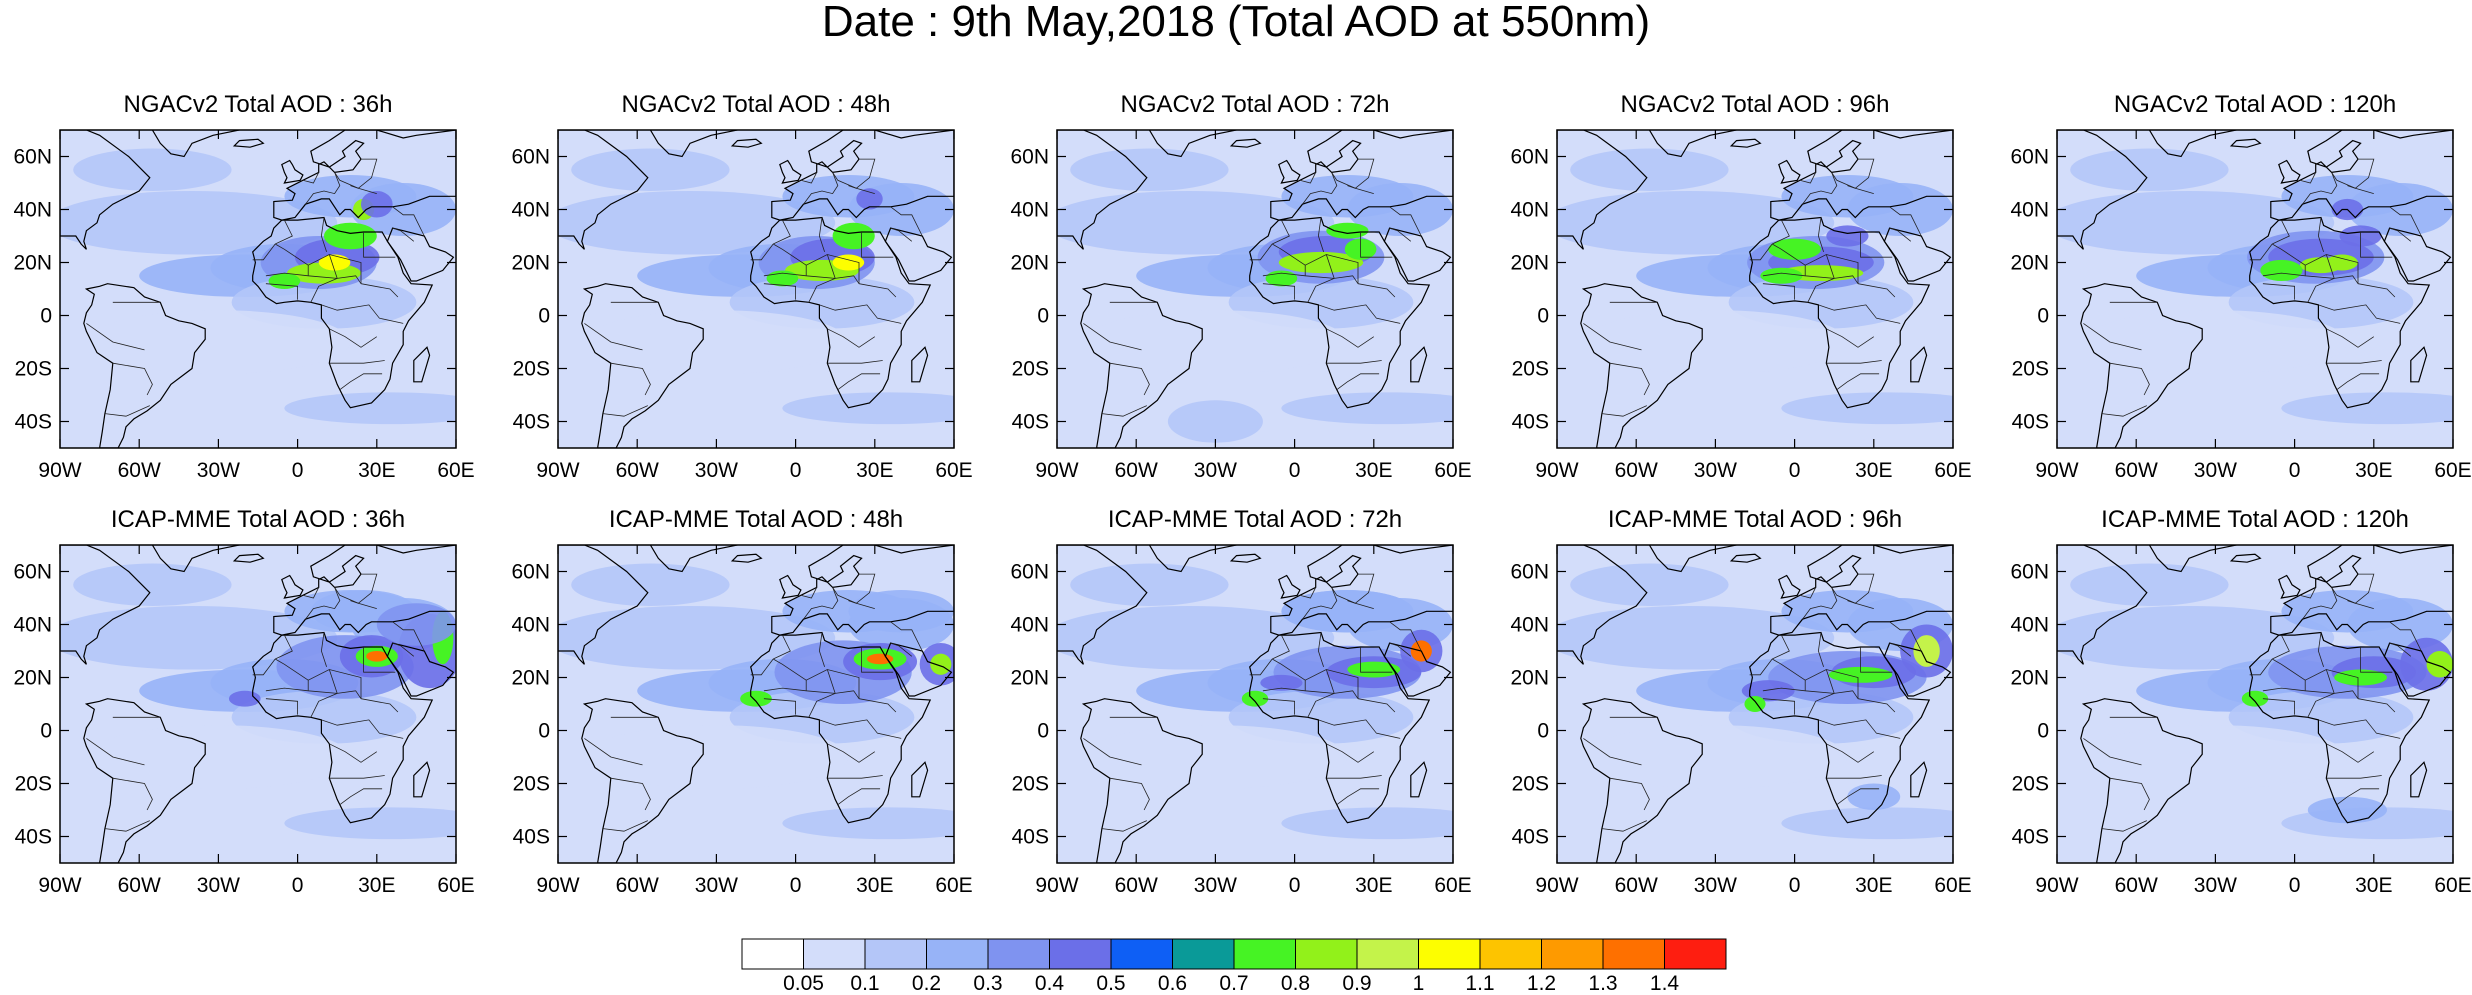 The height and width of the screenshot is (995, 2472). I want to click on panel-title: ICAP-MME Total AOD : 72h, so click(1255, 519).